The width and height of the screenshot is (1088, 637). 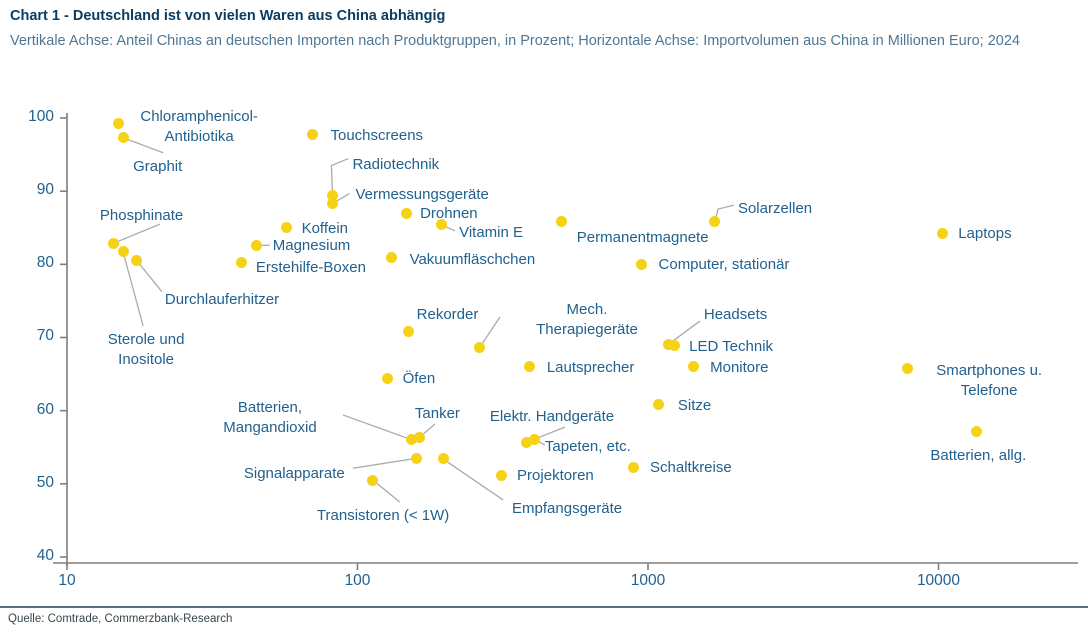 What do you see at coordinates (735, 315) in the screenshot?
I see `point-label: Headsets` at bounding box center [735, 315].